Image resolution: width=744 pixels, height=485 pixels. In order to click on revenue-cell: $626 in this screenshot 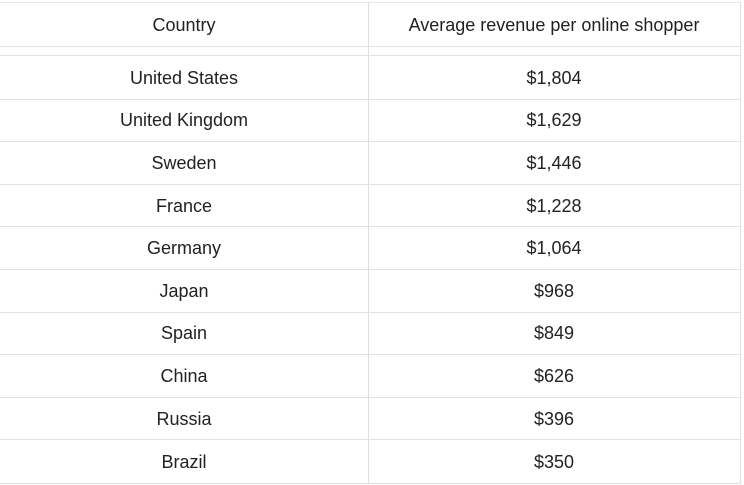, I will do `click(554, 375)`.